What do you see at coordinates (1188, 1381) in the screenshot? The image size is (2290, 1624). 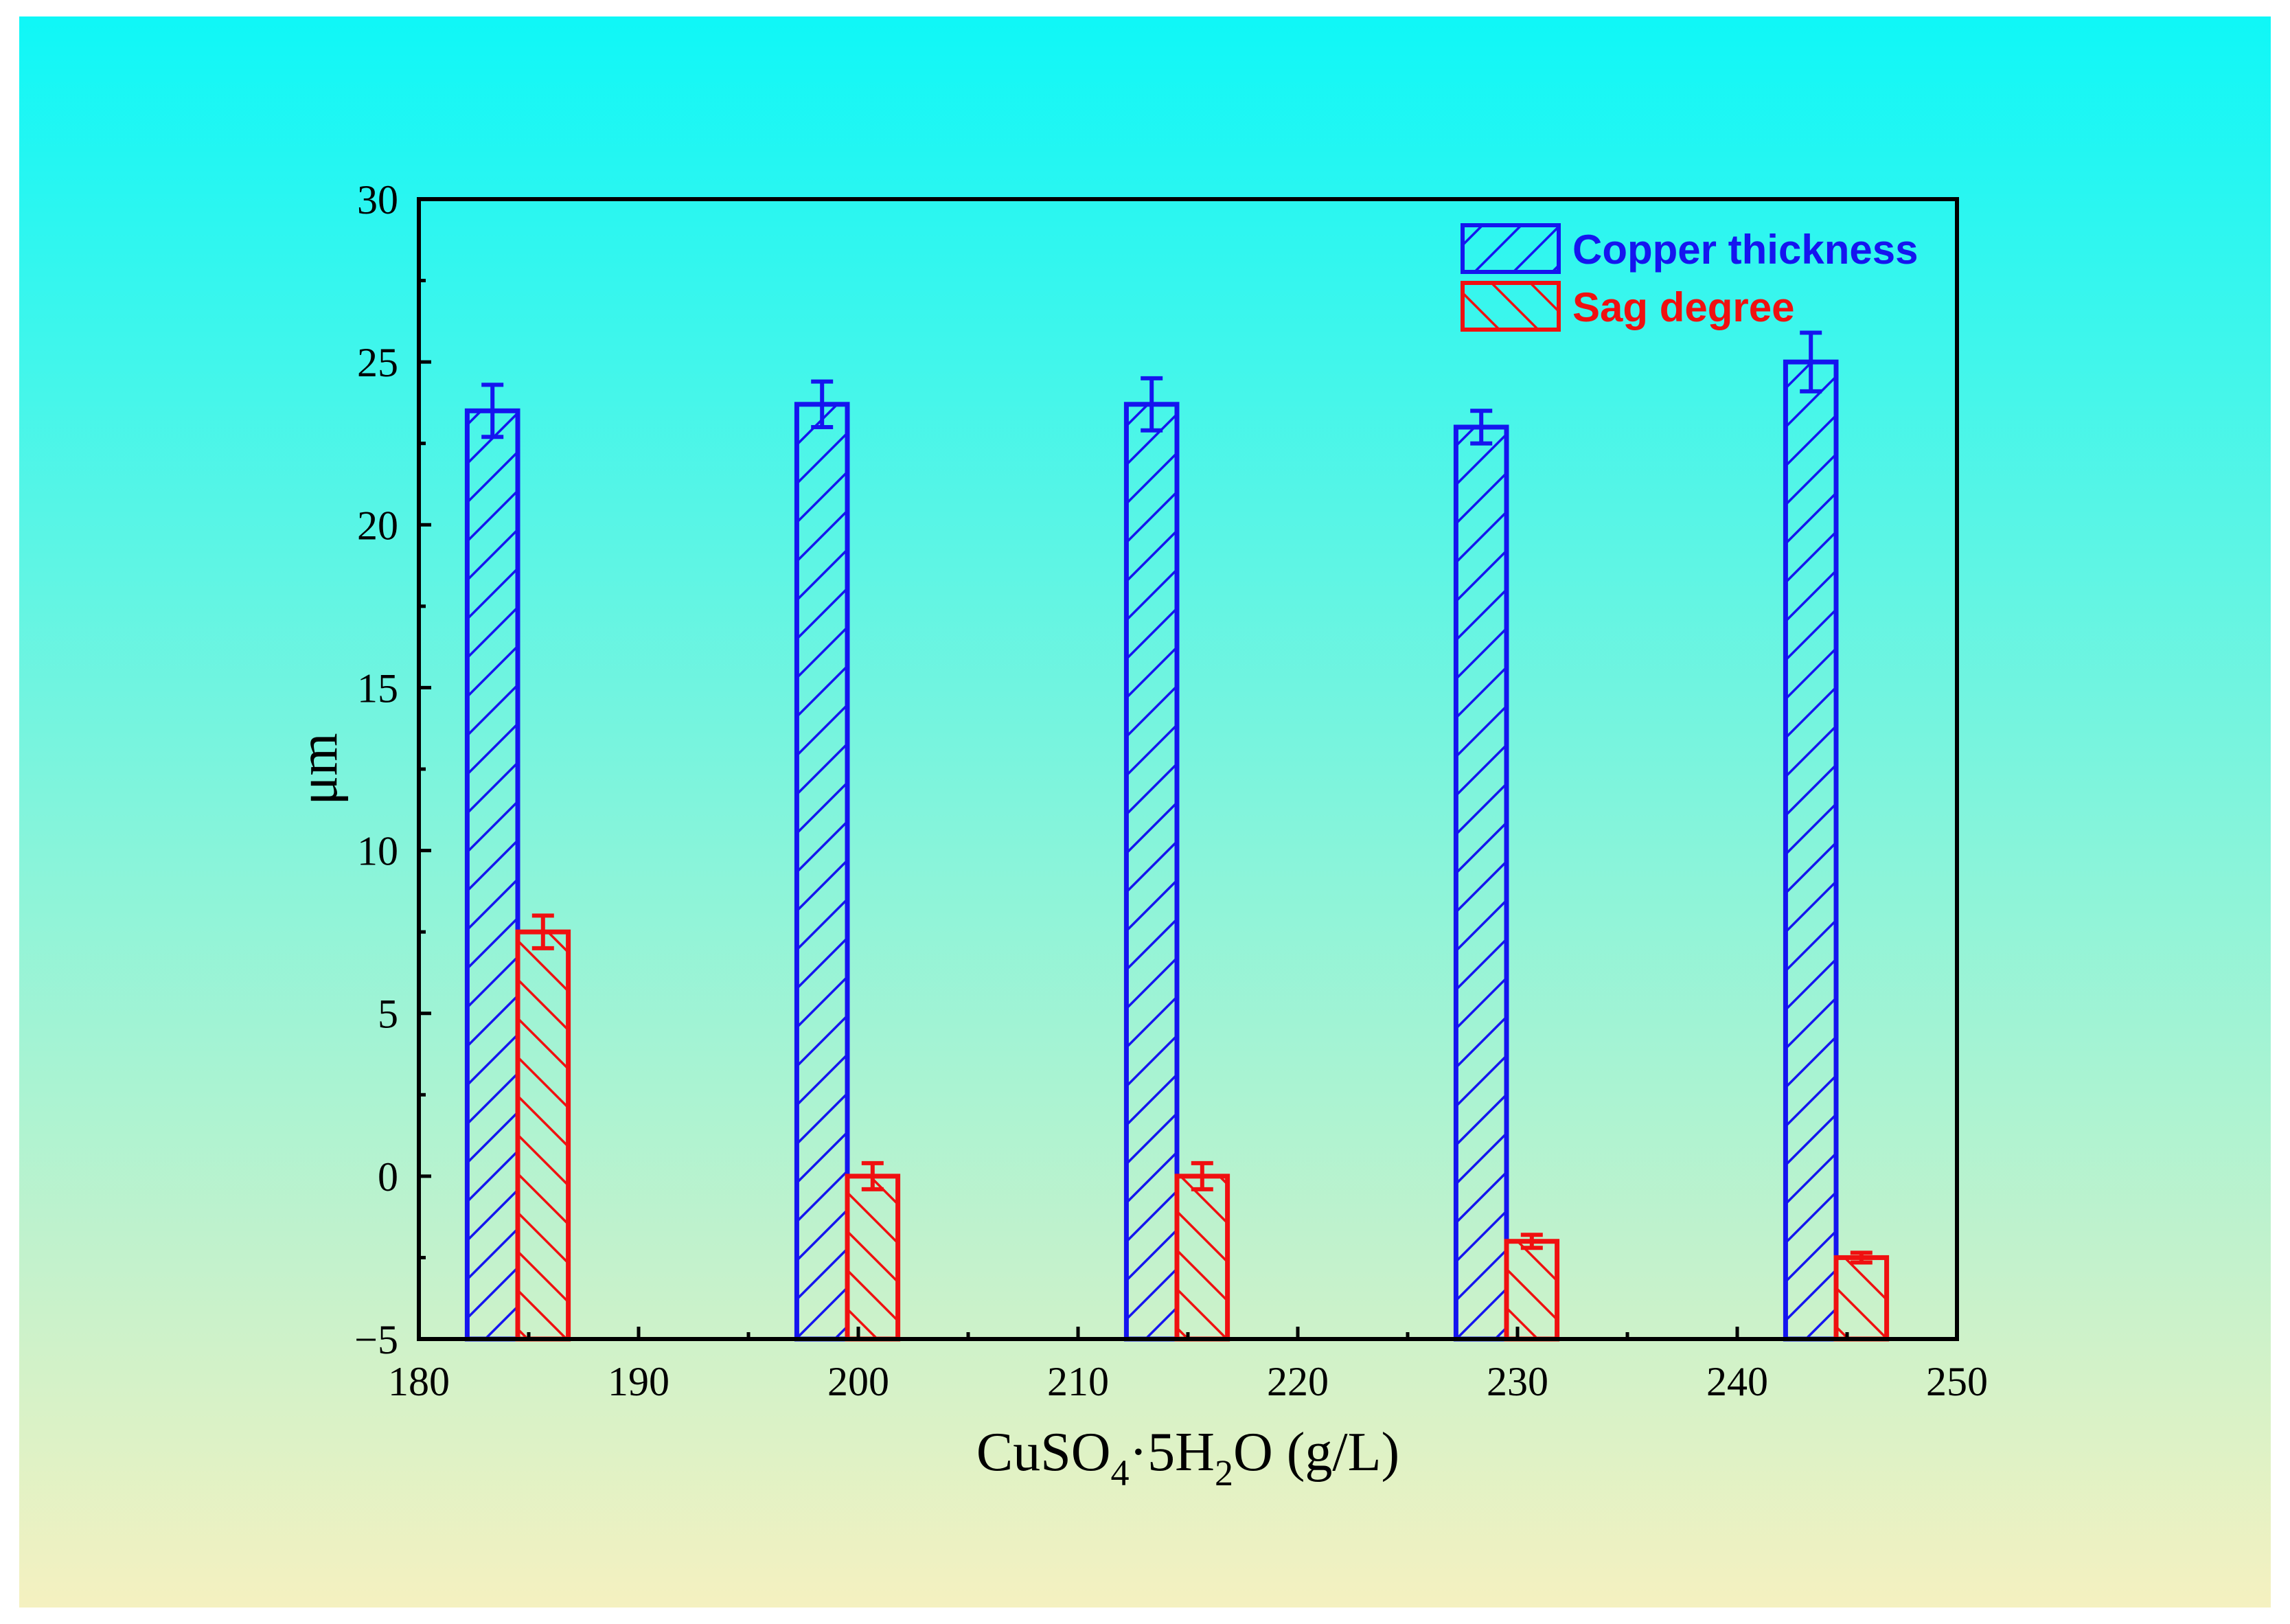 I see `x-tick-labels: 180 190 200 210 220 230 240 250` at bounding box center [1188, 1381].